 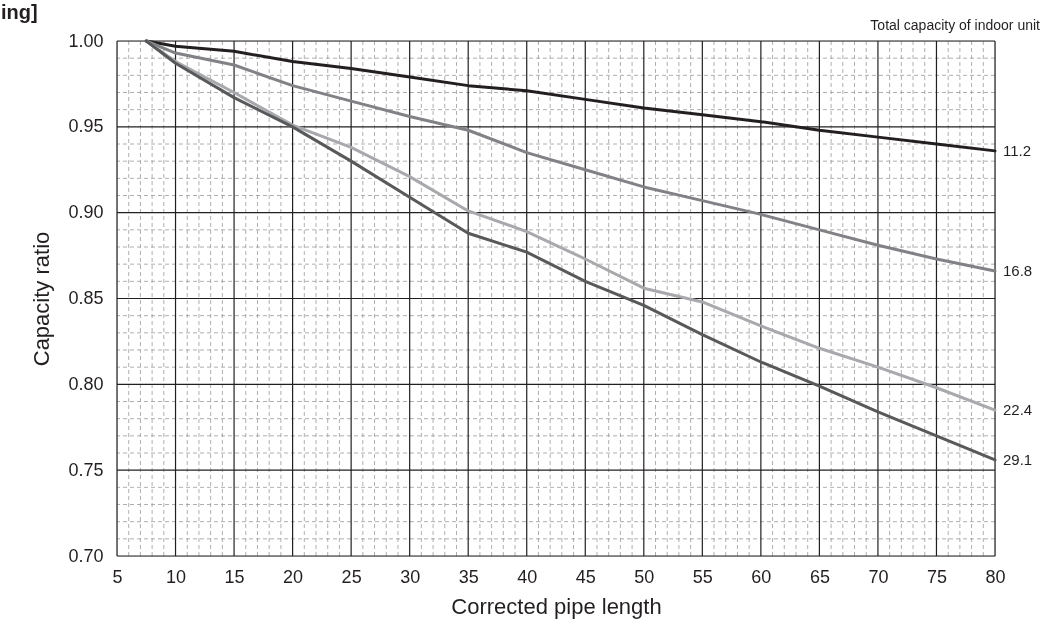 What do you see at coordinates (86, 126) in the screenshot?
I see `y-tick-label: 0.95` at bounding box center [86, 126].